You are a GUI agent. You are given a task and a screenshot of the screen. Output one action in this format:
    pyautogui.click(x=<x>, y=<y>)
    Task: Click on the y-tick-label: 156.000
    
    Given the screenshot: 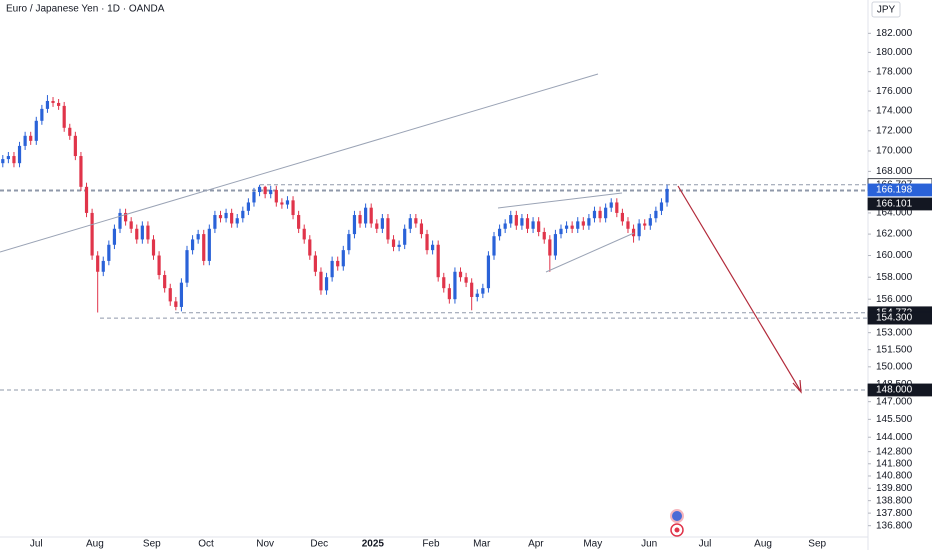 What is the action you would take?
    pyautogui.click(x=894, y=299)
    